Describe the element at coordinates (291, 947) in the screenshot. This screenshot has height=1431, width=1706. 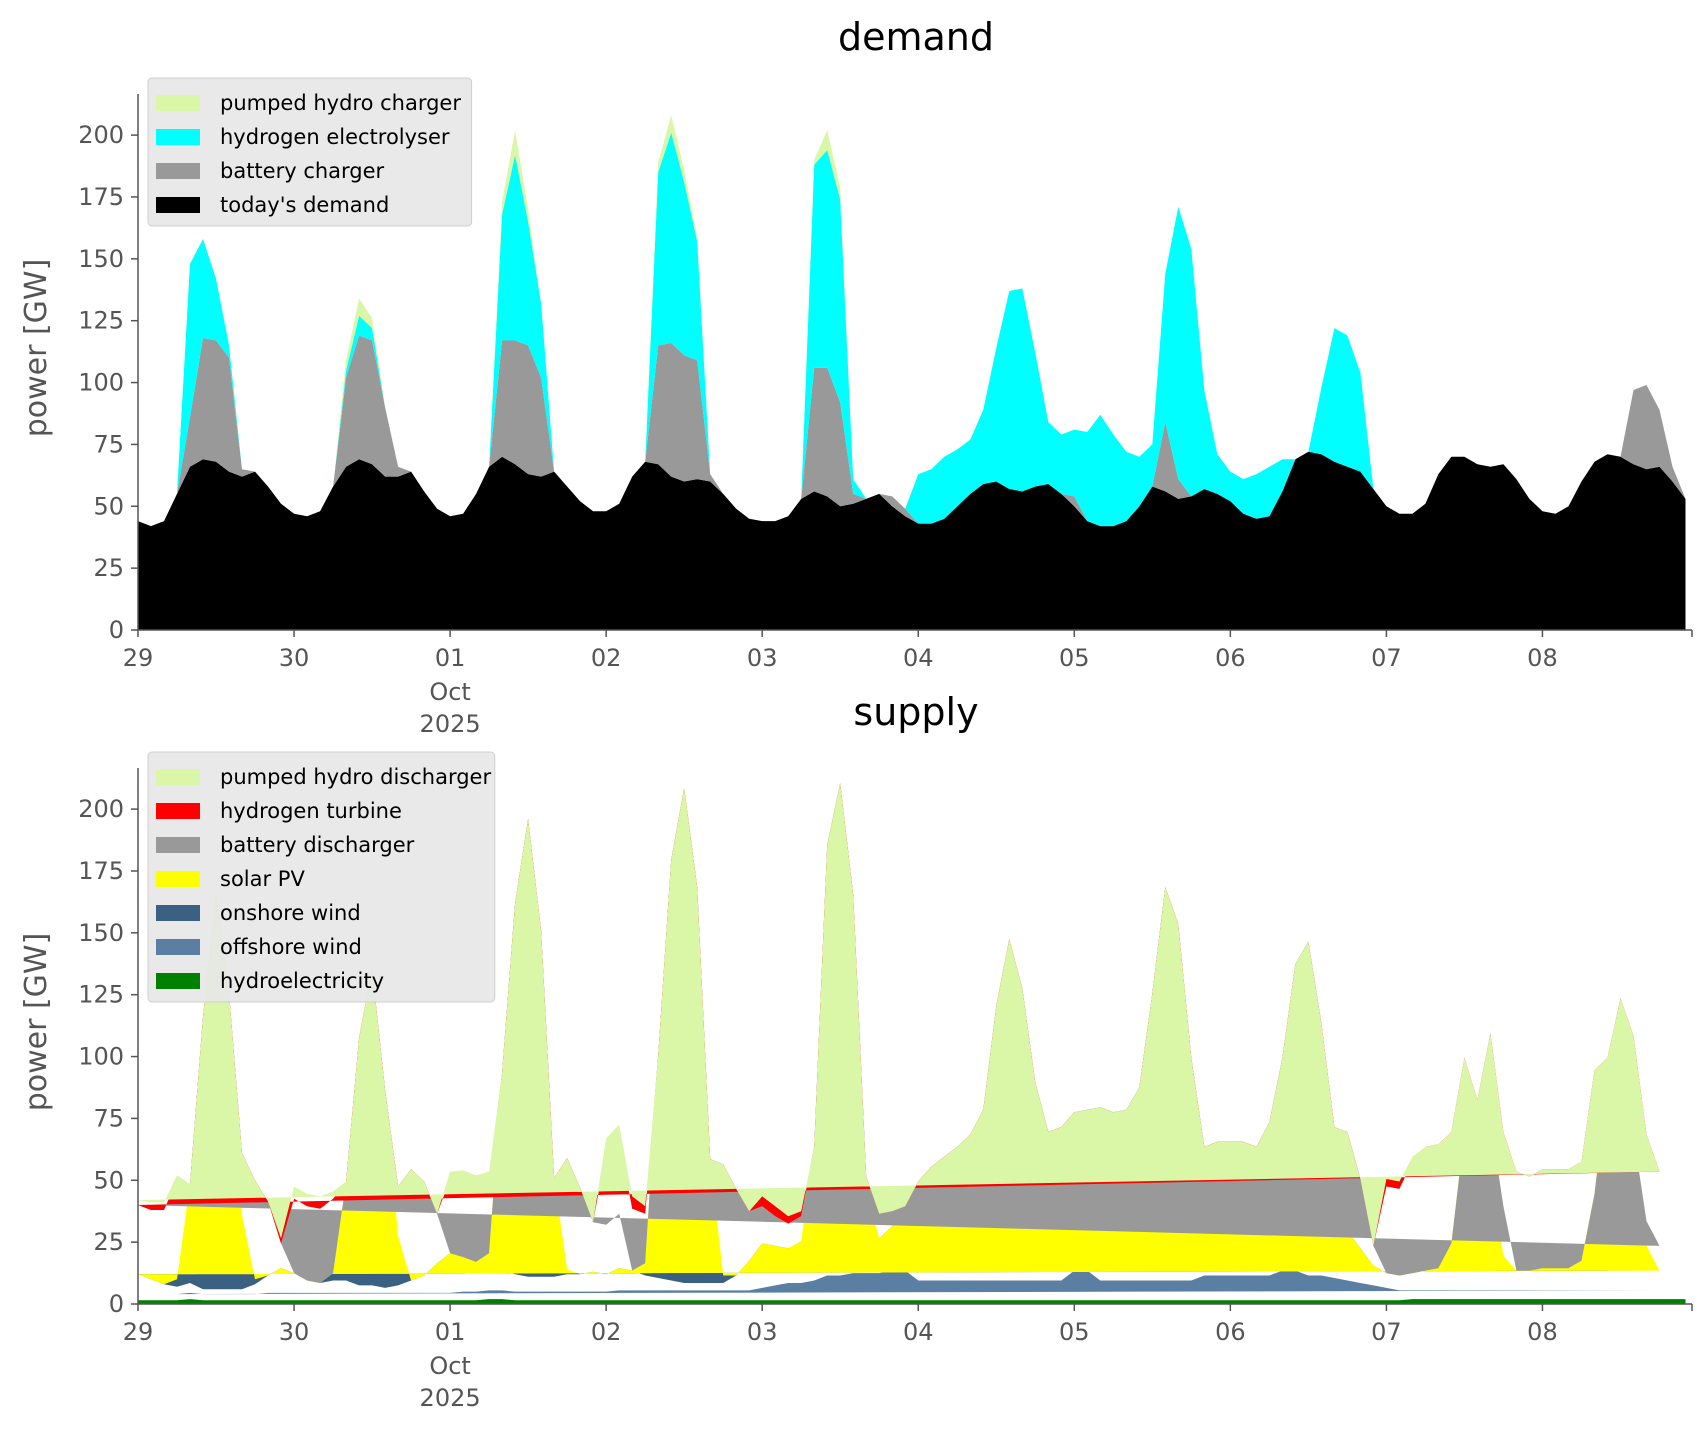
I see `legend-label-offshore-wind: offshore wind` at that location.